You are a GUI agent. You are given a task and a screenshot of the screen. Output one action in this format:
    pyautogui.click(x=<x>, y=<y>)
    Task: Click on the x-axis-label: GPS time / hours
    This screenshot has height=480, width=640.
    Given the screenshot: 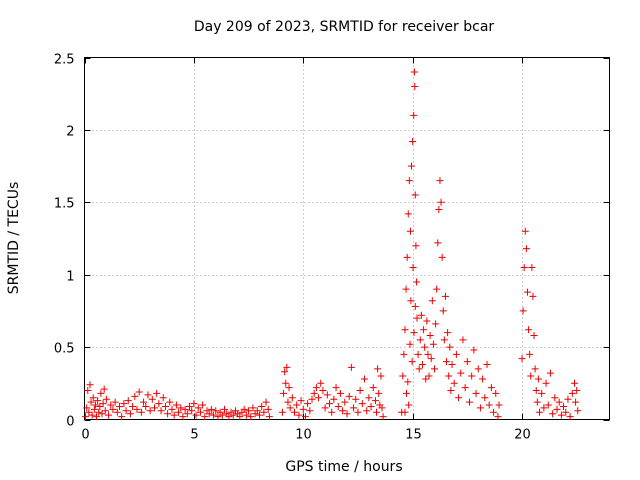 What is the action you would take?
    pyautogui.click(x=343, y=467)
    